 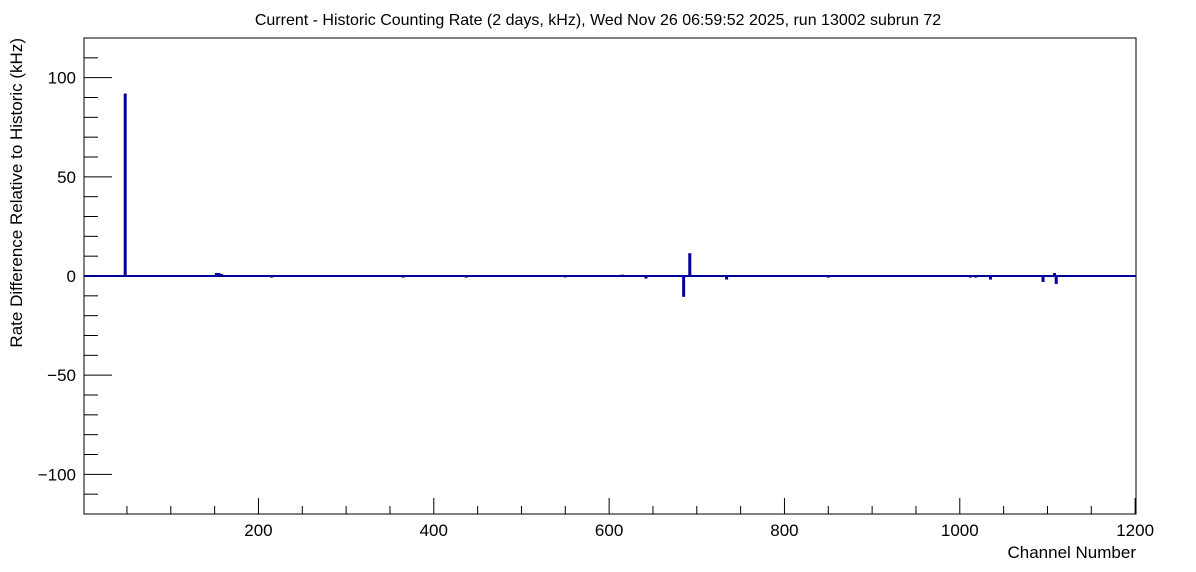 What do you see at coordinates (62, 78) in the screenshot?
I see `y-tick-label: 100` at bounding box center [62, 78].